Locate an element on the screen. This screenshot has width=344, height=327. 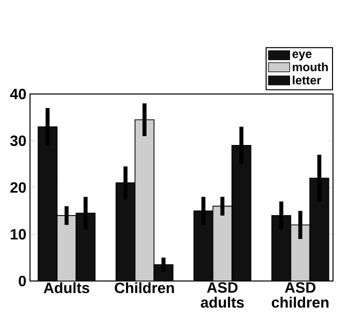
x-tick-label: ASD children is located at coordinates (300, 295).